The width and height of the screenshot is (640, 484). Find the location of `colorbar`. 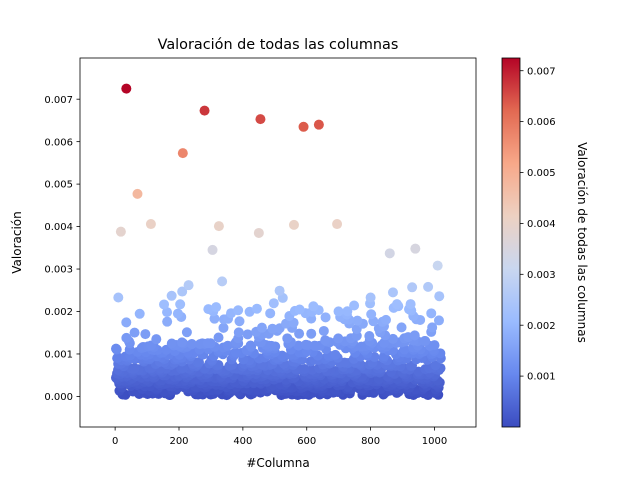

colorbar is located at coordinates (511, 242).